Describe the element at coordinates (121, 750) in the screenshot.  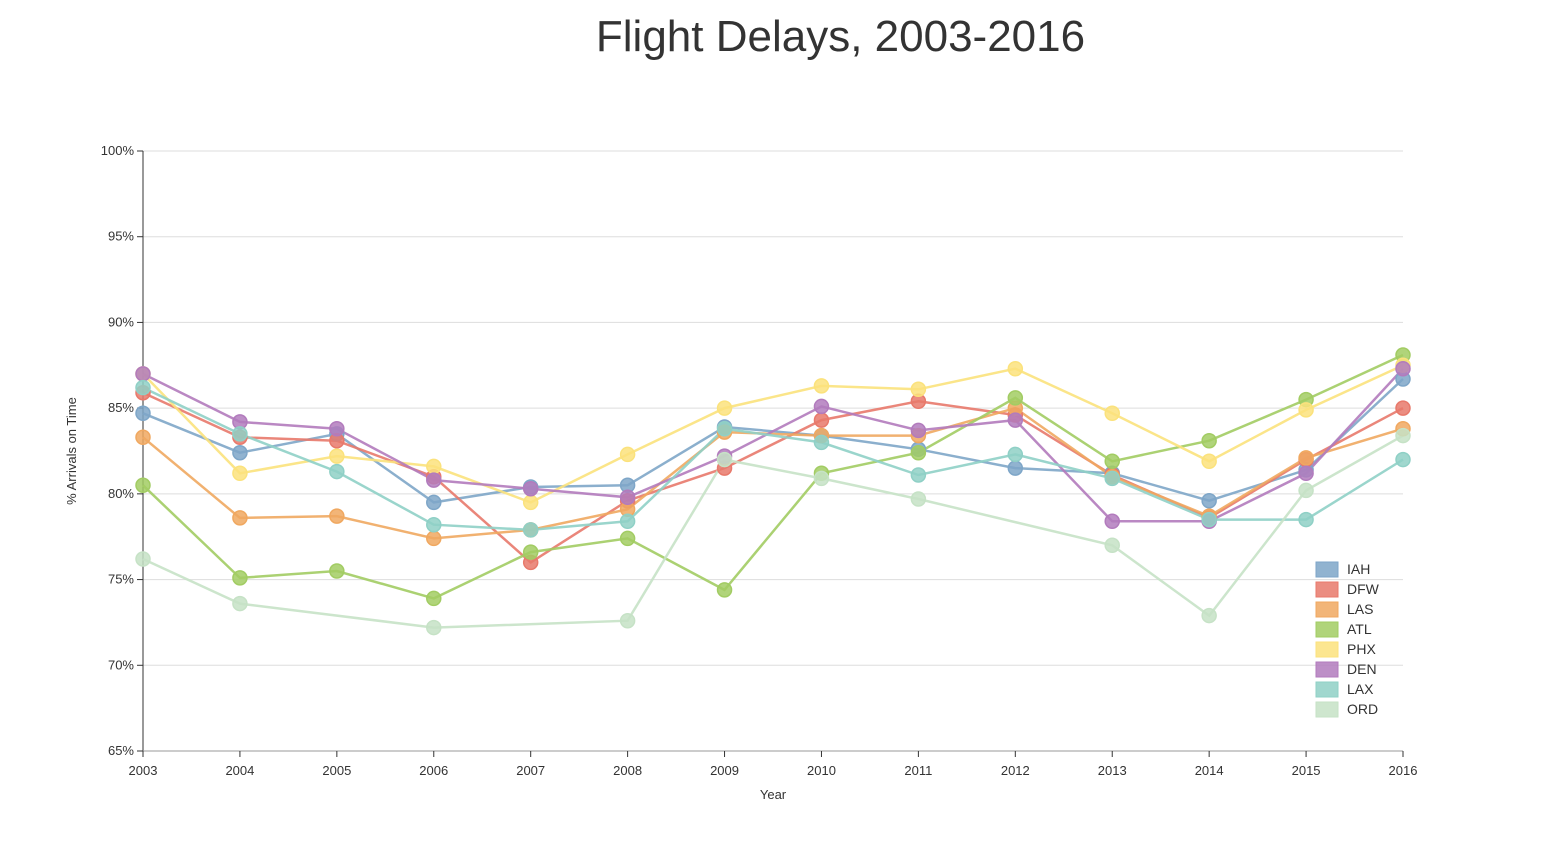
I see `y-tick-label: 65%` at that location.